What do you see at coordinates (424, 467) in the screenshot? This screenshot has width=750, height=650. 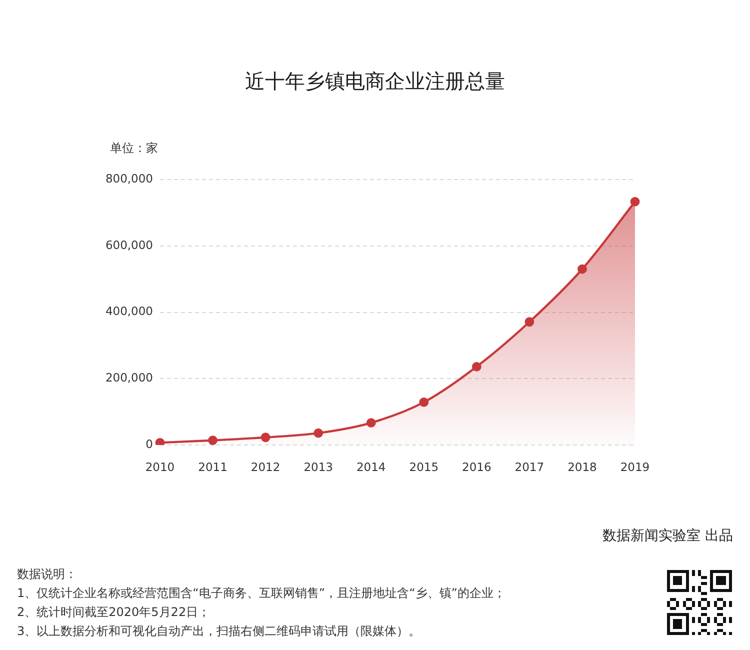 I see `x-tick-label: 2015` at bounding box center [424, 467].